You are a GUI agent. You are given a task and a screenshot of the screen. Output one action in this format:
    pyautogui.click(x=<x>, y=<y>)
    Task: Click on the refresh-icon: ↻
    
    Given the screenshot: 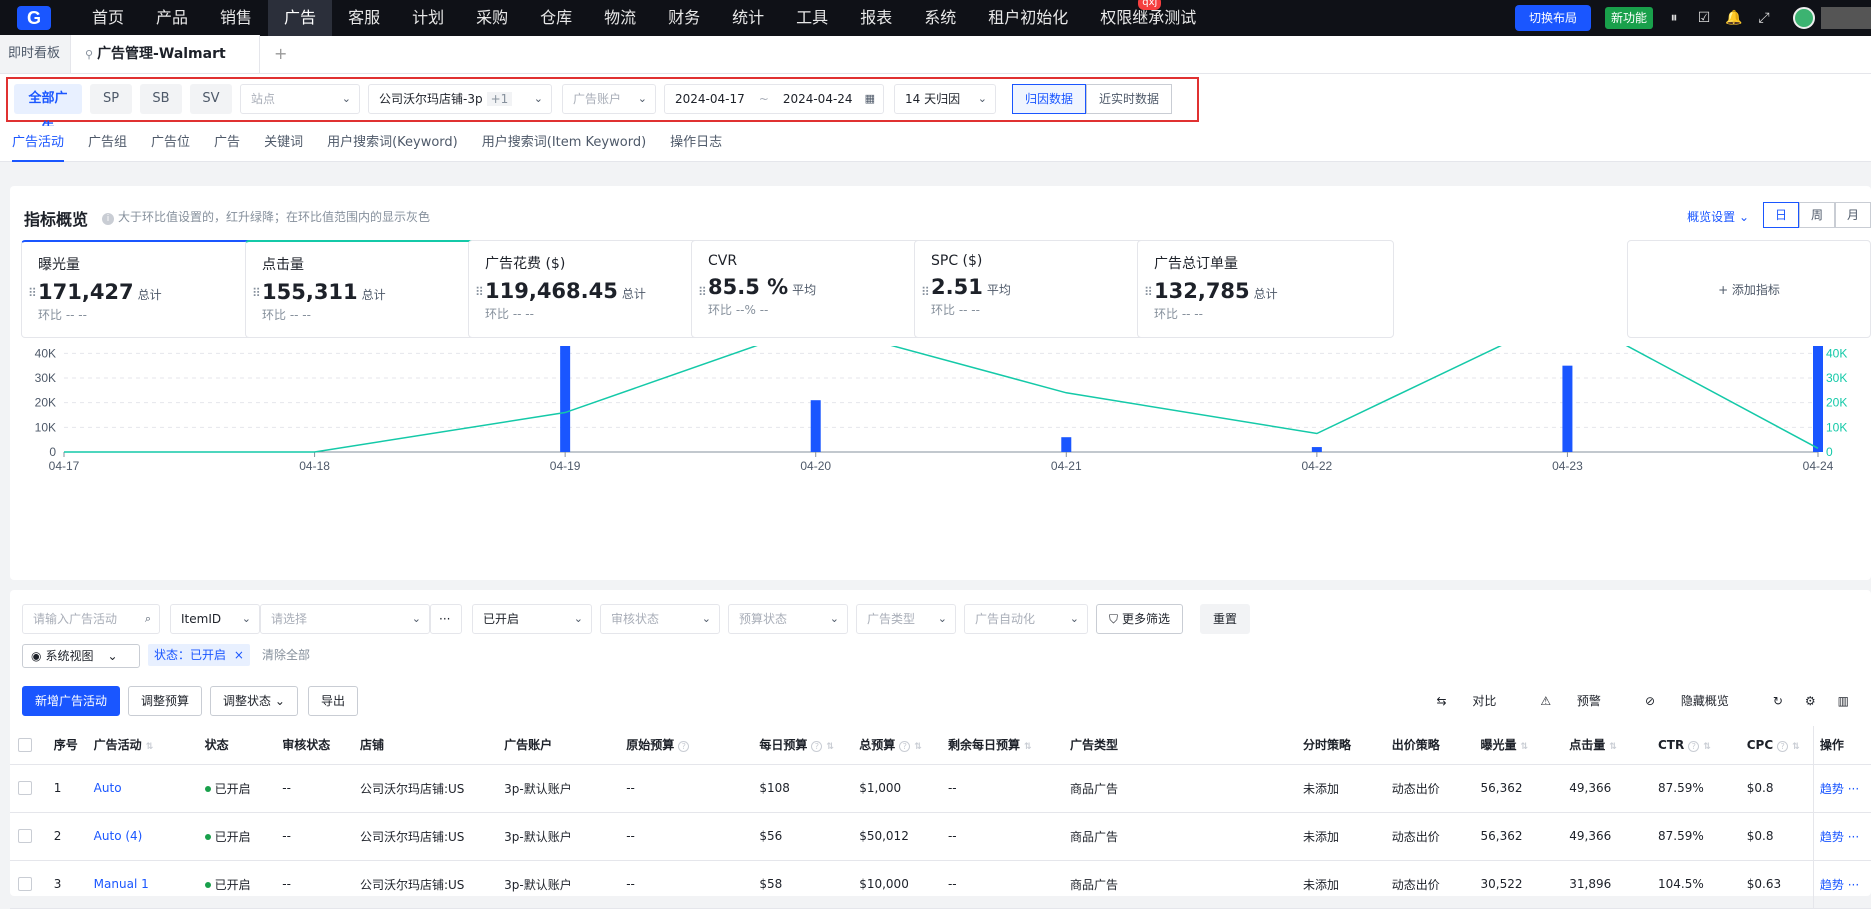 What is the action you would take?
    pyautogui.click(x=1777, y=701)
    